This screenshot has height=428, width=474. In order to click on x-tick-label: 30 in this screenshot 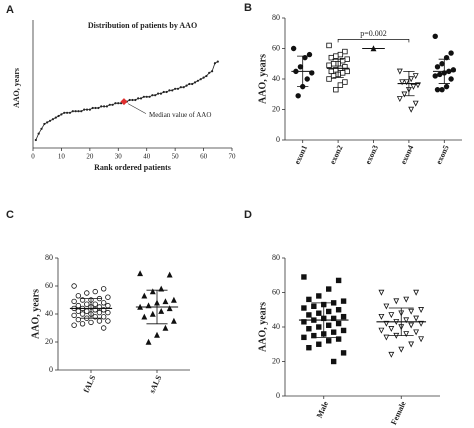, I will do `click(119, 157)`.